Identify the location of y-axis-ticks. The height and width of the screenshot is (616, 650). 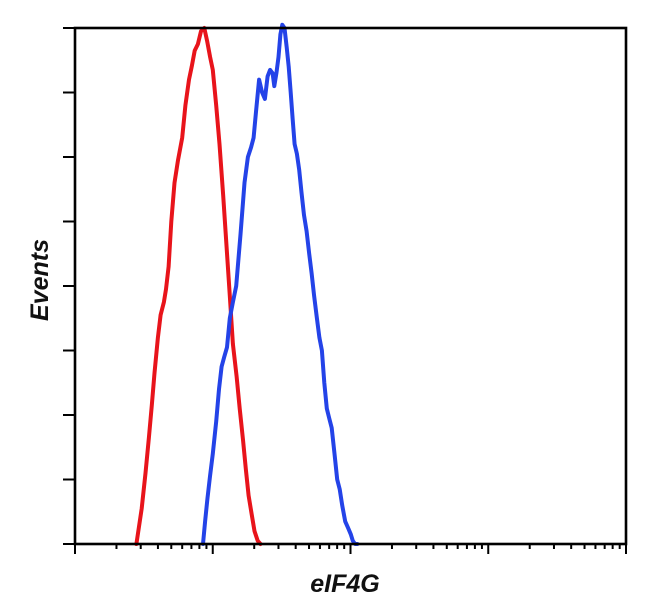
(69, 286).